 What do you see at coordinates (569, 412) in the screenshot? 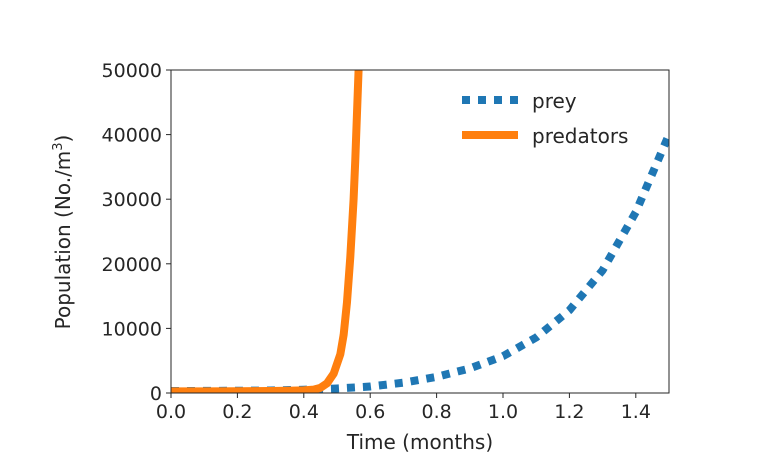
I see `x-tick-label: 1.2` at bounding box center [569, 412].